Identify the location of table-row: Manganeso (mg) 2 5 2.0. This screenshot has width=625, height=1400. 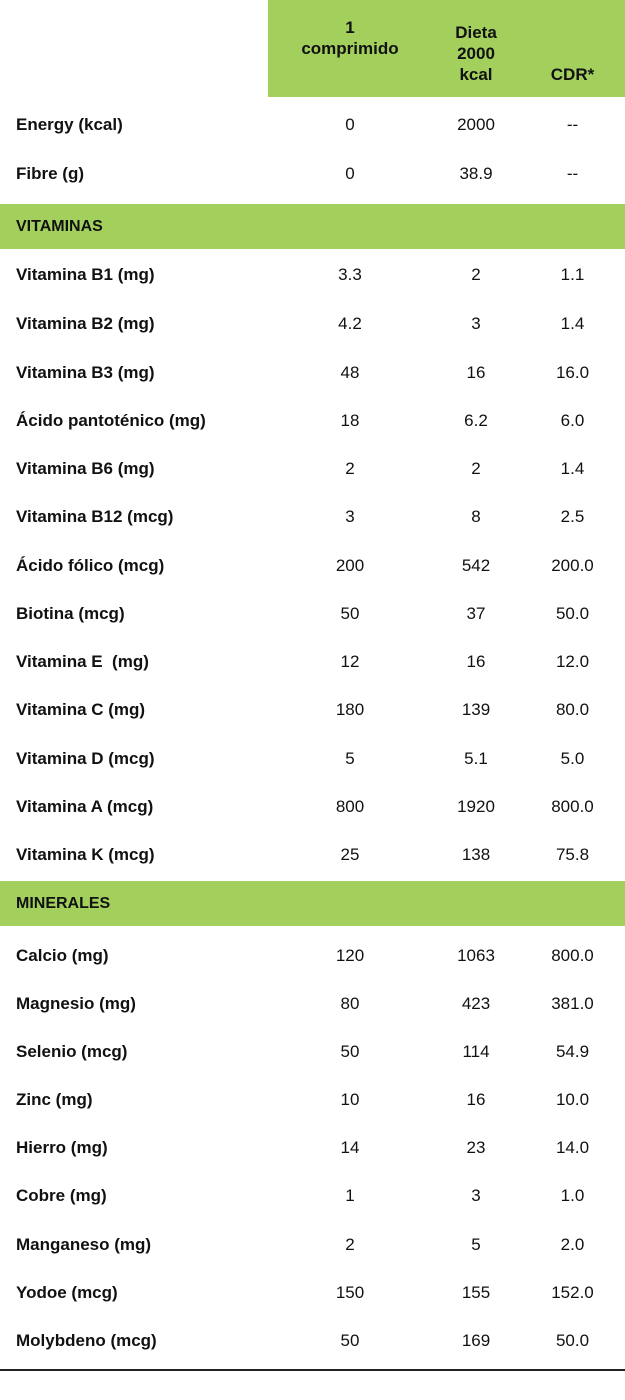
(312, 1245).